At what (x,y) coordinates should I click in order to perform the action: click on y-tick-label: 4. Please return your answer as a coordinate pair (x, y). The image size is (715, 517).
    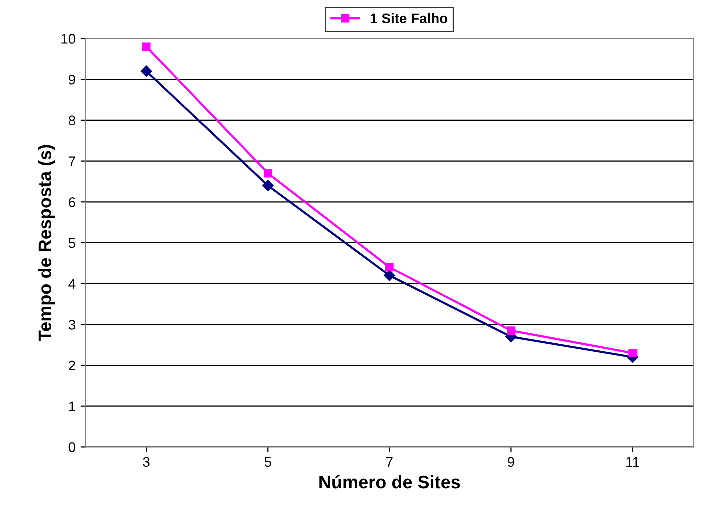
    Looking at the image, I should click on (72, 284).